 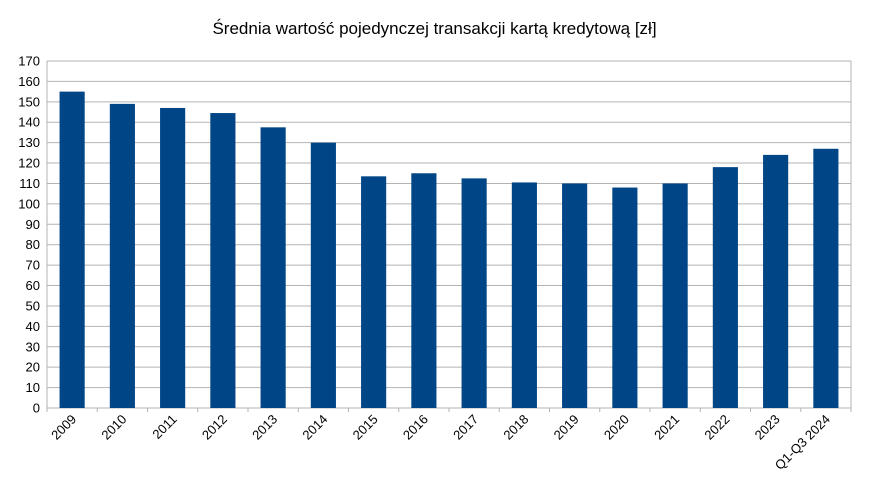 I want to click on x-tick-label: 2019, so click(x=566, y=427).